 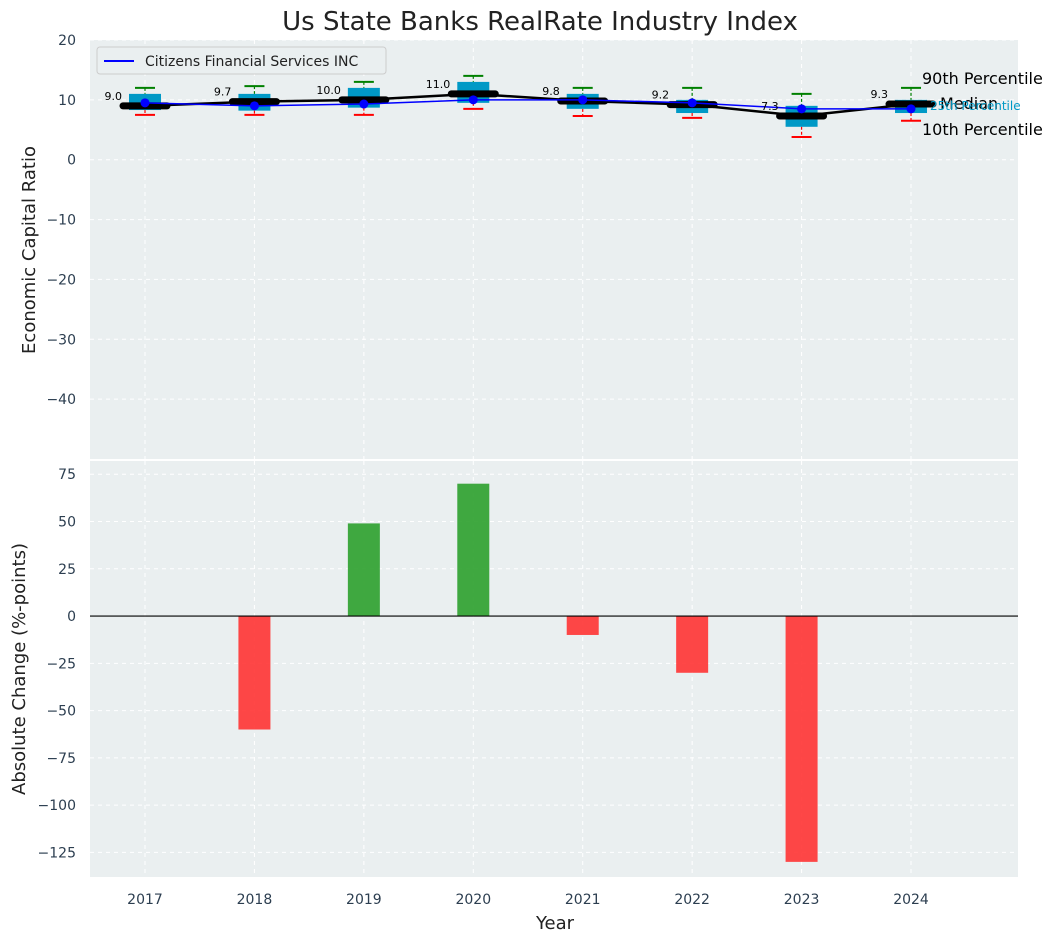 What do you see at coordinates (528, 900) in the screenshot?
I see `x-ticks: 2017 2018 2019 2020 2021 2022 2023 2024` at bounding box center [528, 900].